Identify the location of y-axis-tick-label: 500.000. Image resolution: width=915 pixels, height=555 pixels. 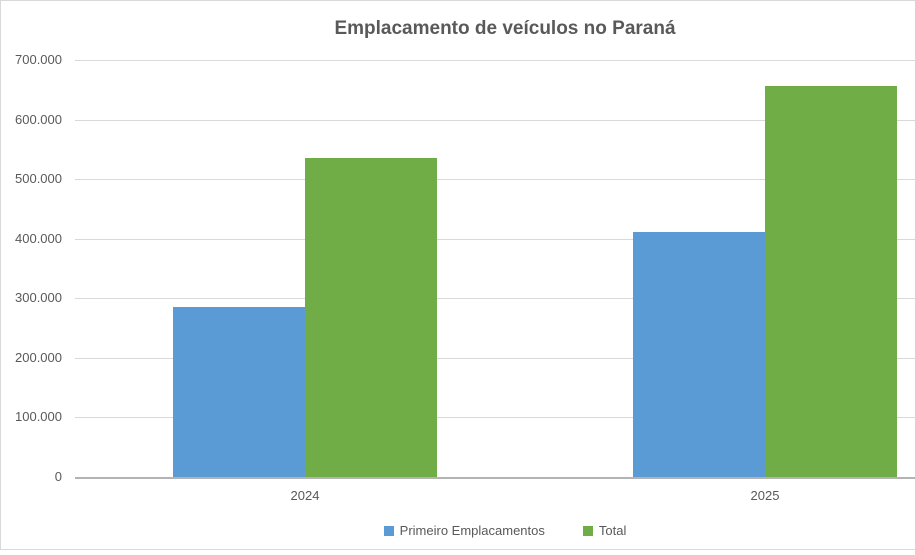
(38, 179).